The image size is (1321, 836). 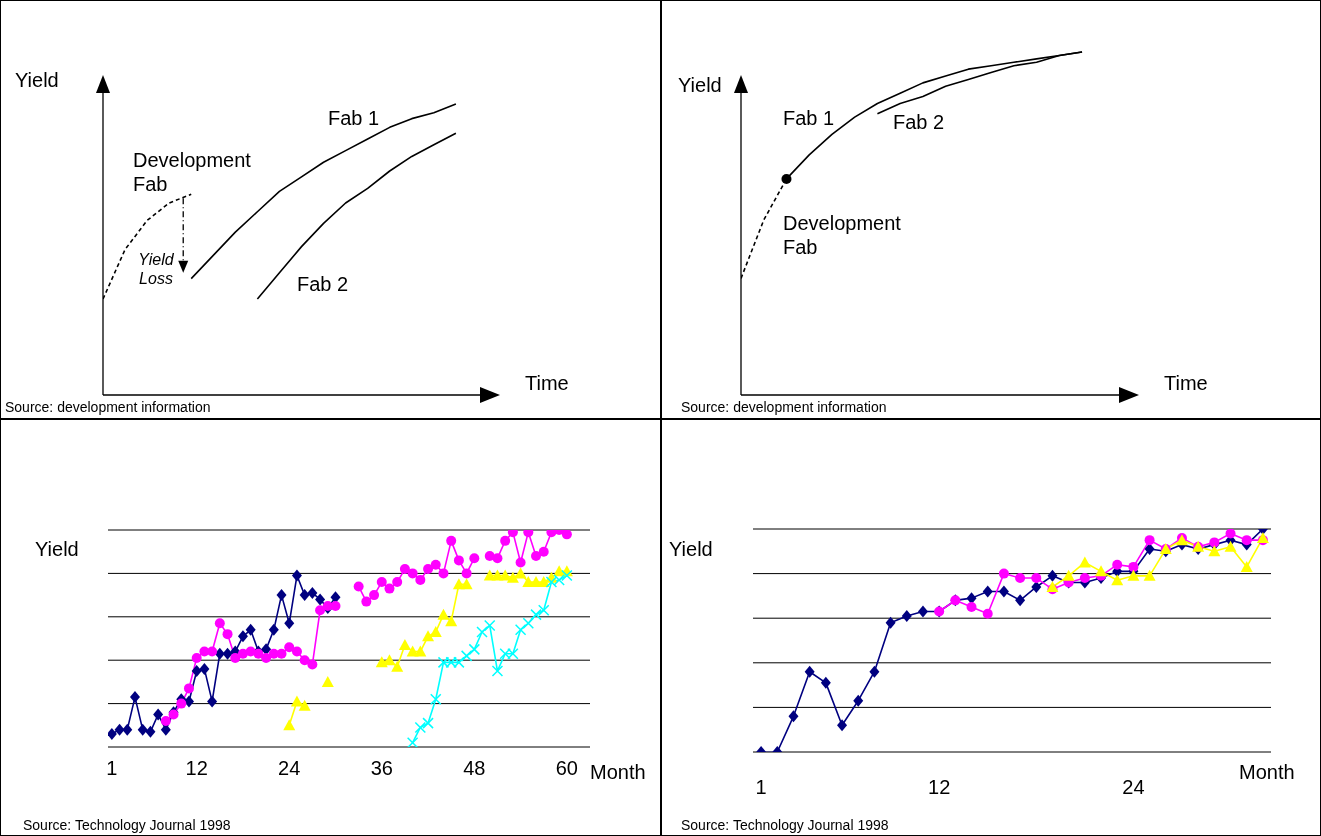 What do you see at coordinates (566, 768) in the screenshot?
I see `x-tick-label: 60` at bounding box center [566, 768].